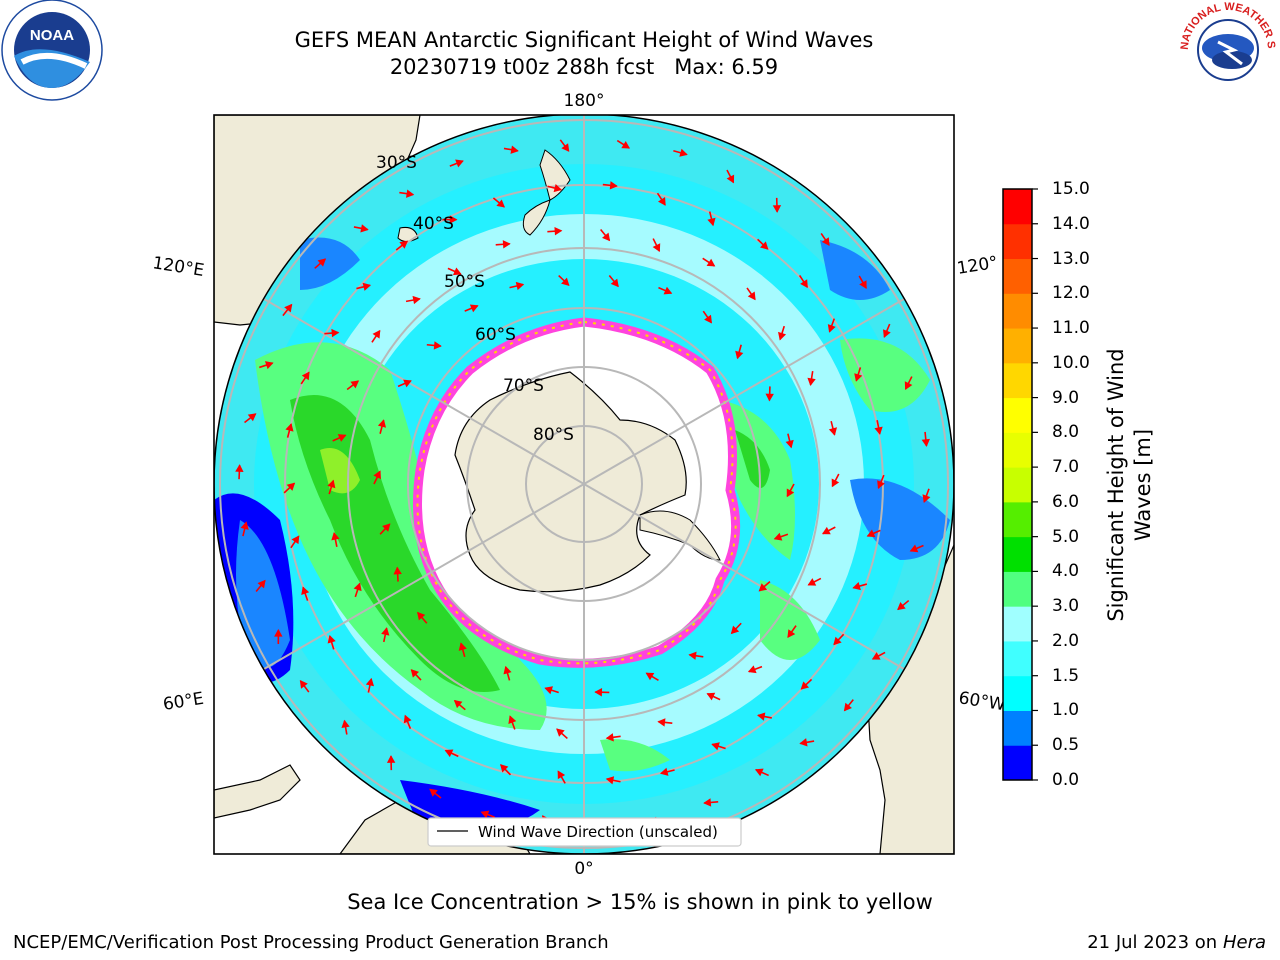 The image size is (1280, 960). I want to click on antarctic-peninsula, so click(680, 535).